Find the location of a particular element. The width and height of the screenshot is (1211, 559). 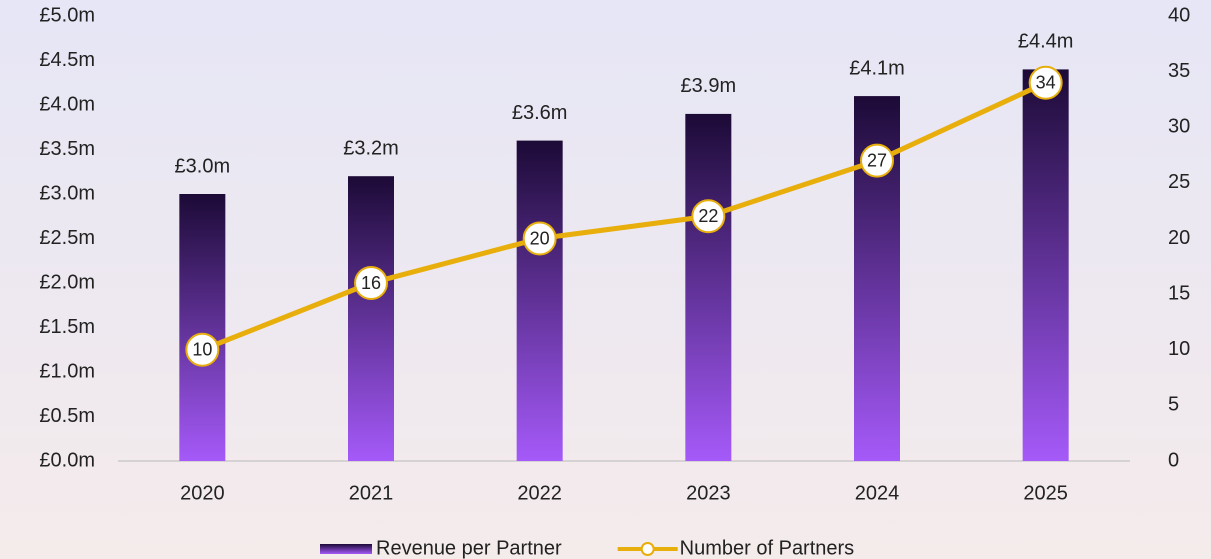

y2-tick-label: 30 is located at coordinates (1179, 127).